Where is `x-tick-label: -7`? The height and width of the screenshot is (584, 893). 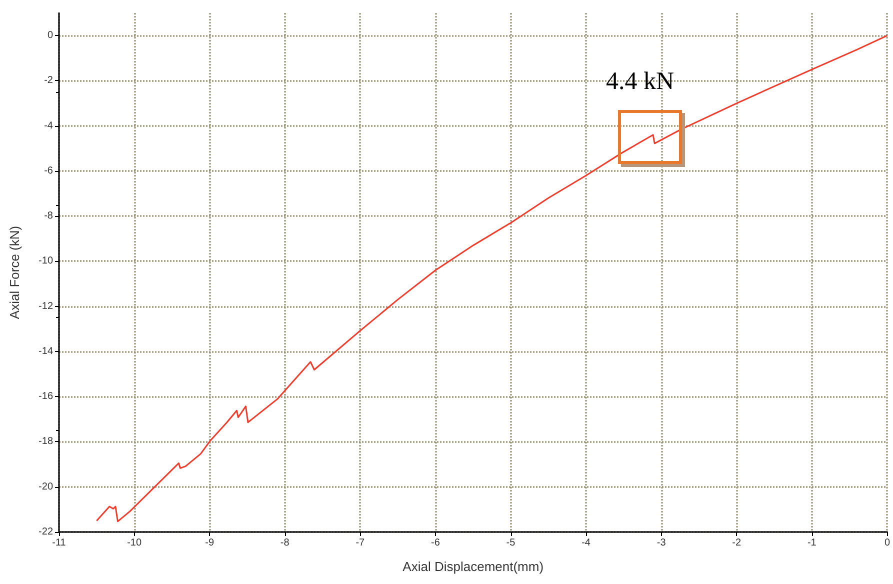 x-tick-label: -7 is located at coordinates (361, 543).